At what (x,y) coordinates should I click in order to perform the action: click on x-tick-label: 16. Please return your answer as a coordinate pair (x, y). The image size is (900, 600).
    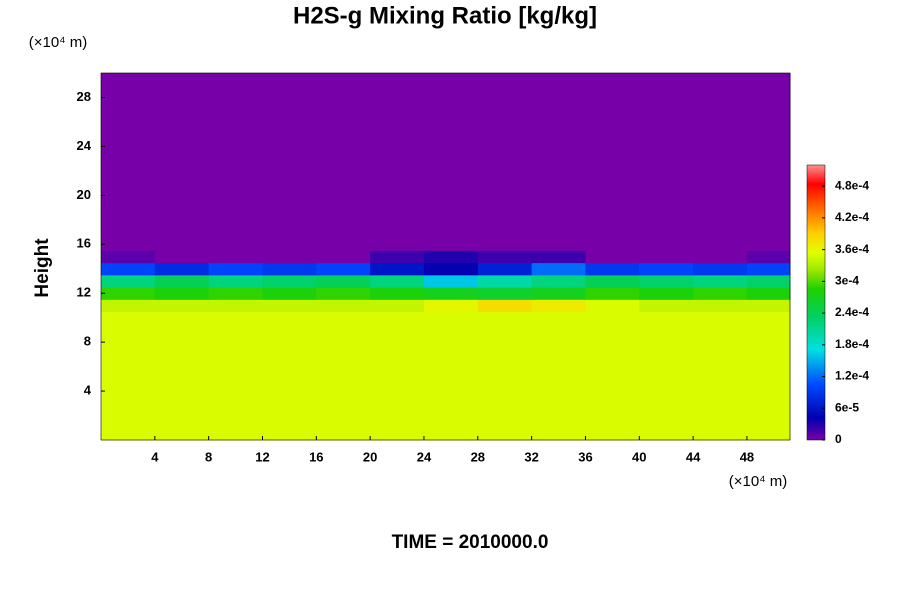
    Looking at the image, I should click on (316, 456).